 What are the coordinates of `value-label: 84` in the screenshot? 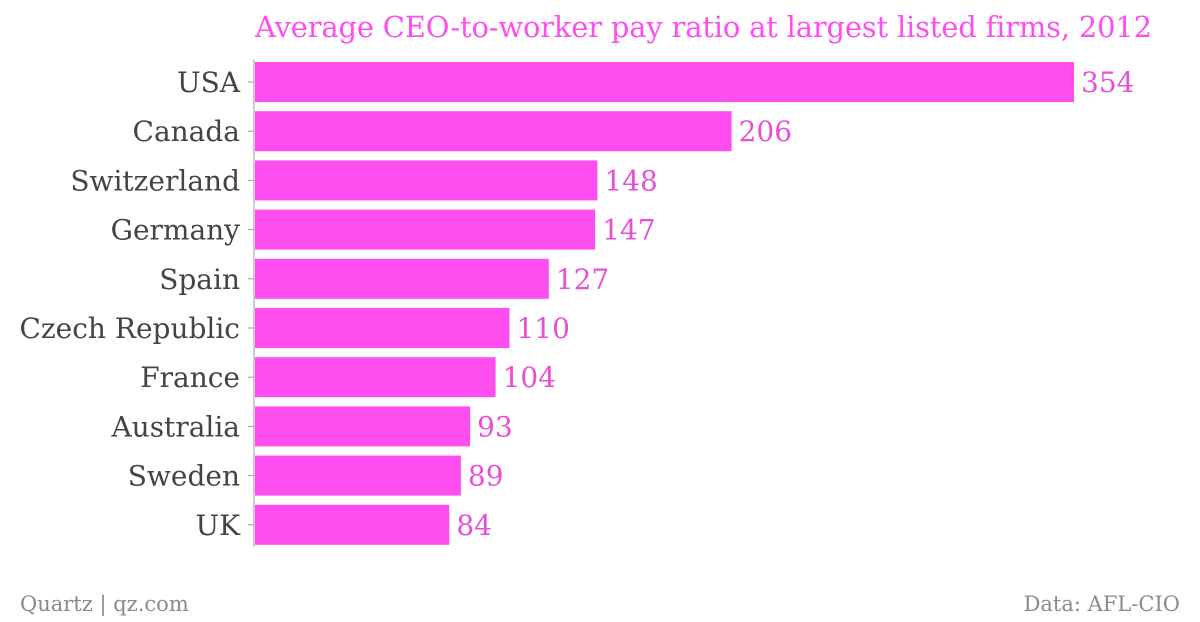 It's located at (474, 525).